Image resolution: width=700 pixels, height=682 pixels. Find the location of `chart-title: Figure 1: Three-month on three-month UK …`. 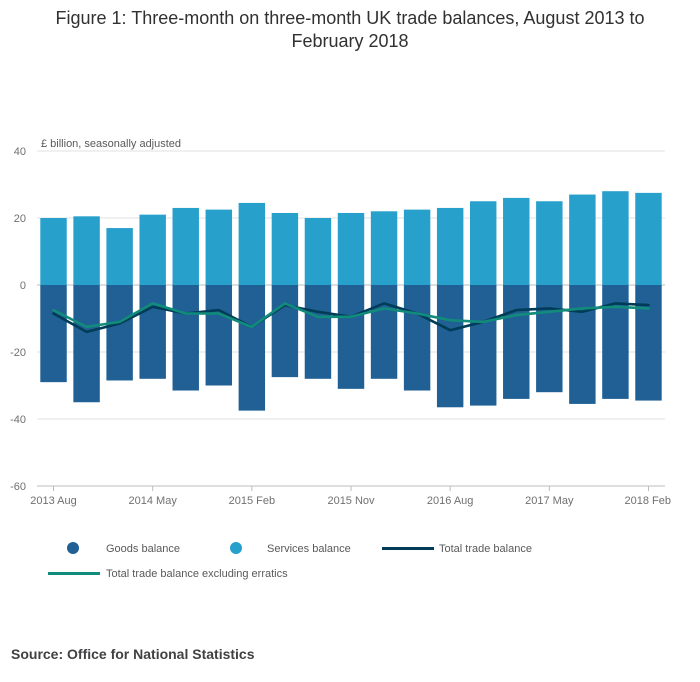

chart-title: Figure 1: Three-month on three-month UK … is located at coordinates (350, 29).